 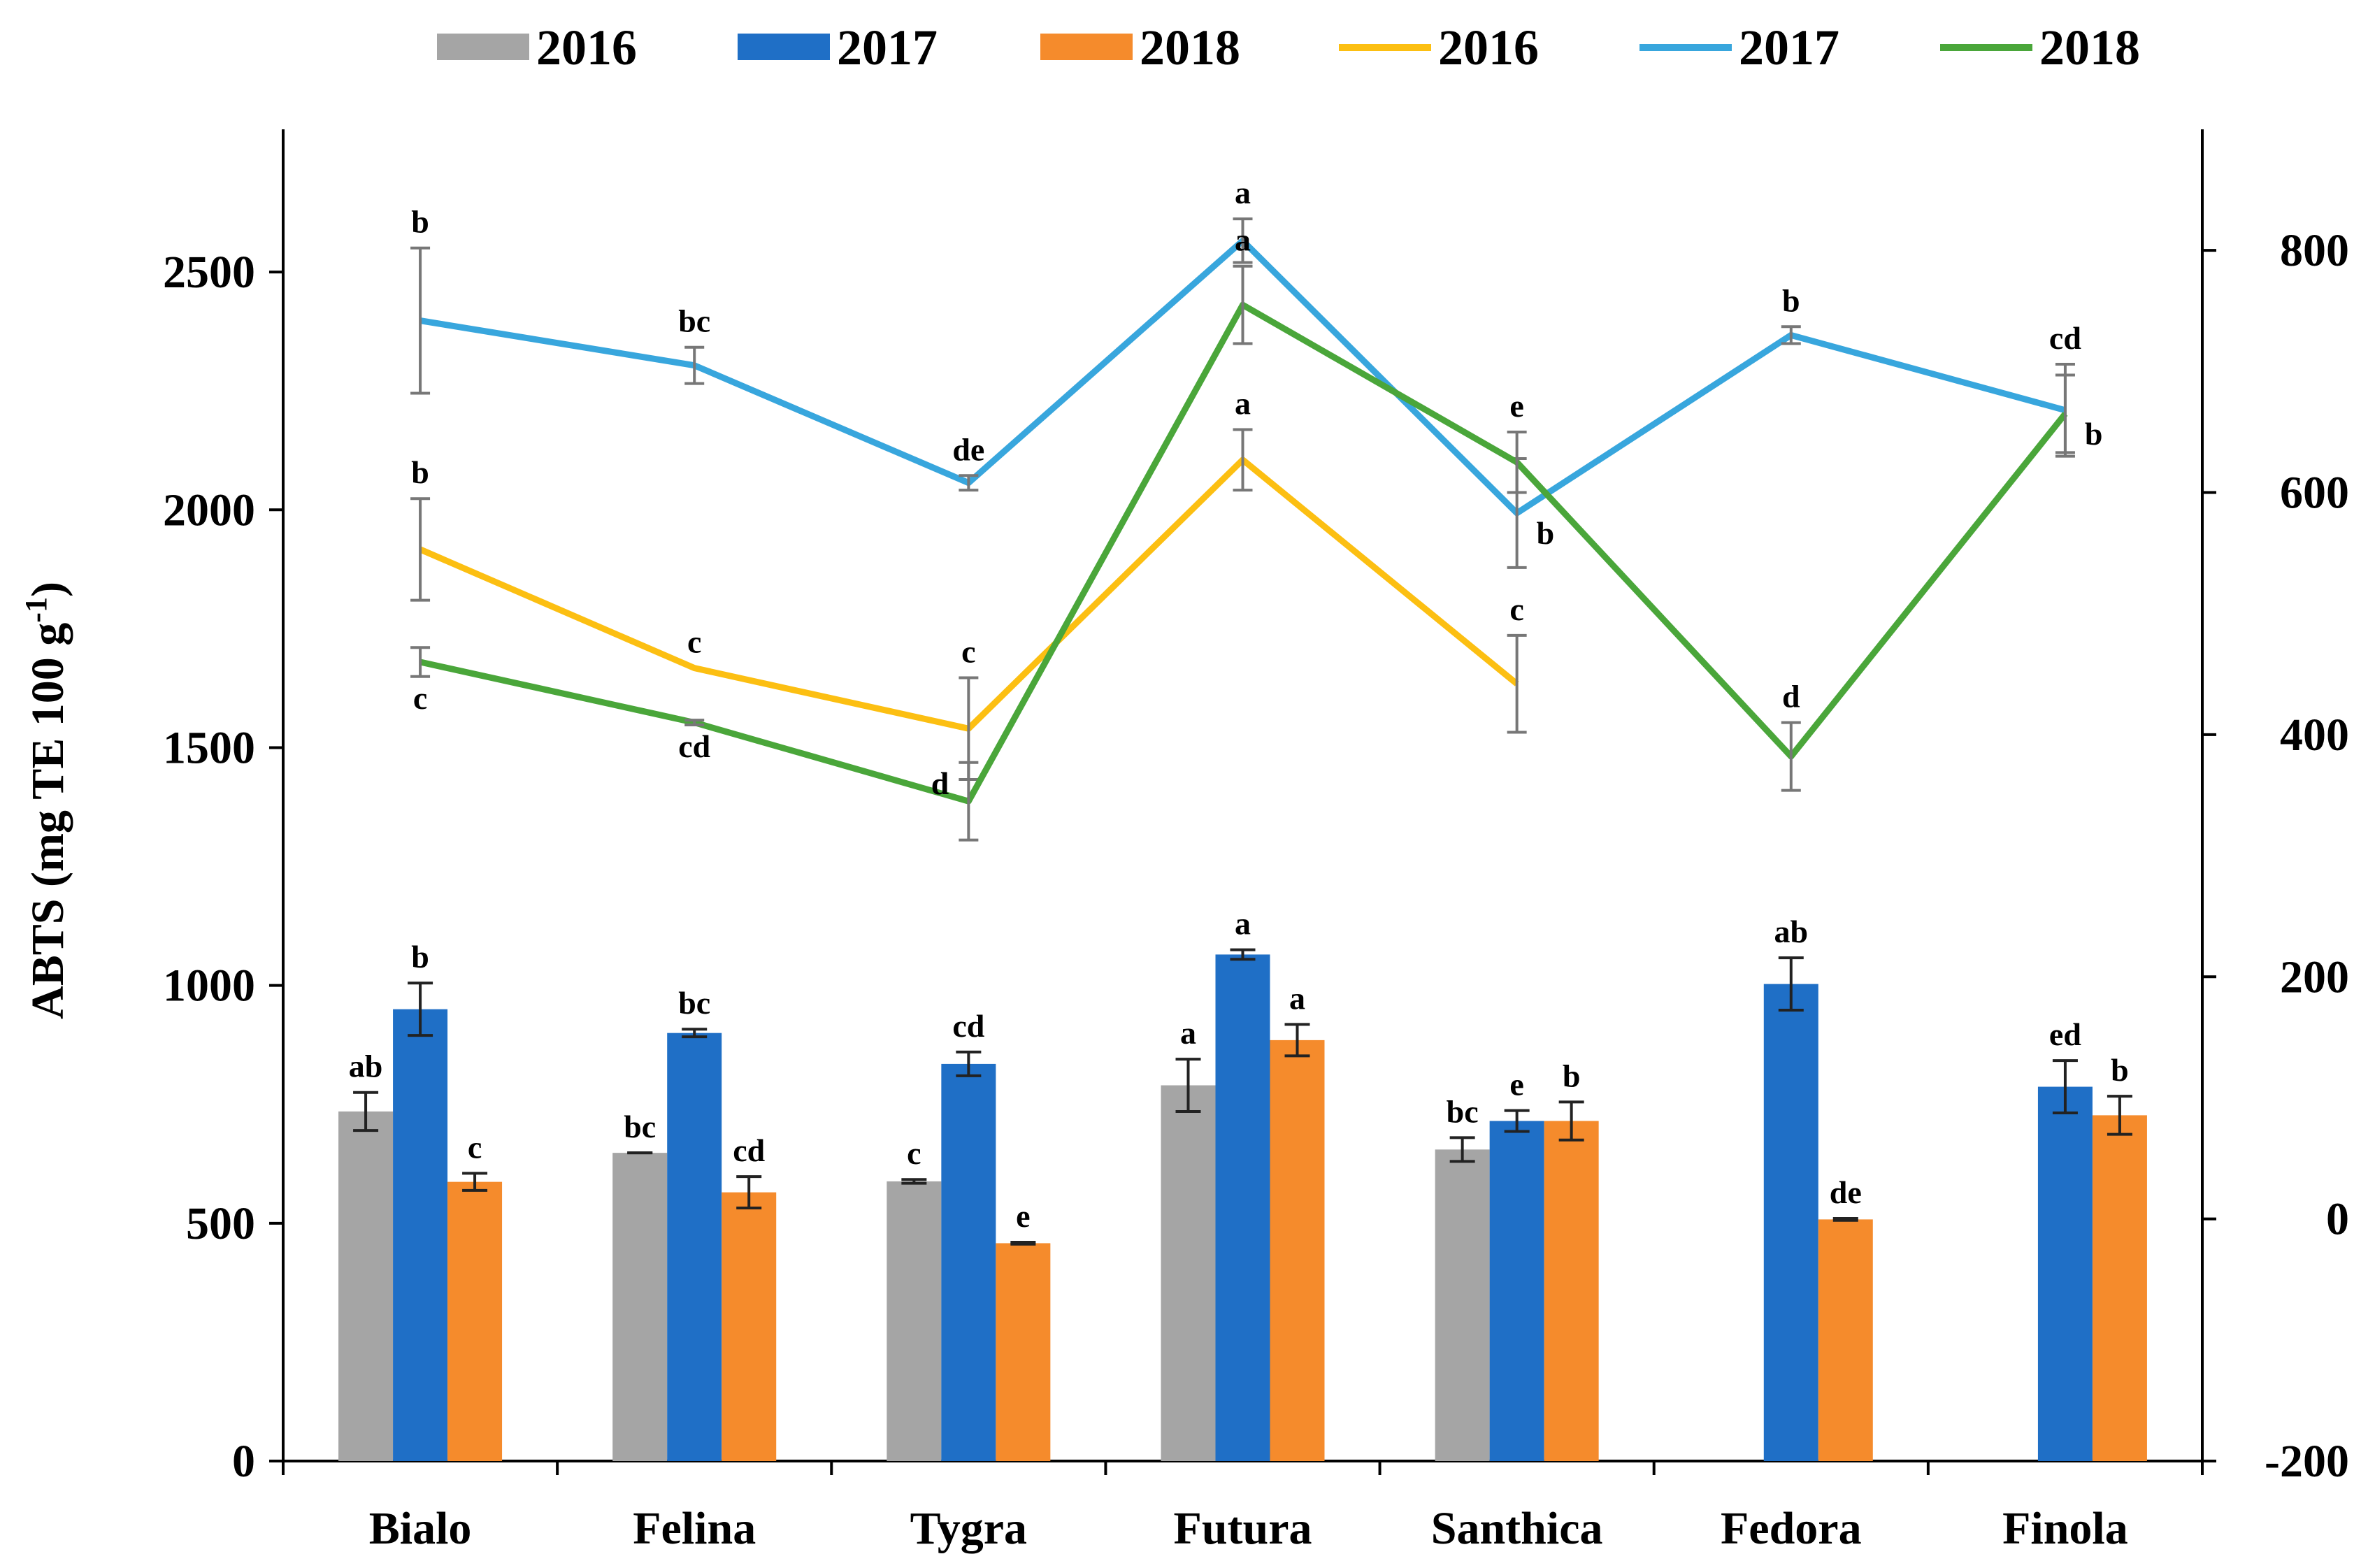 What do you see at coordinates (2065, 1528) in the screenshot?
I see `category-label: Finola` at bounding box center [2065, 1528].